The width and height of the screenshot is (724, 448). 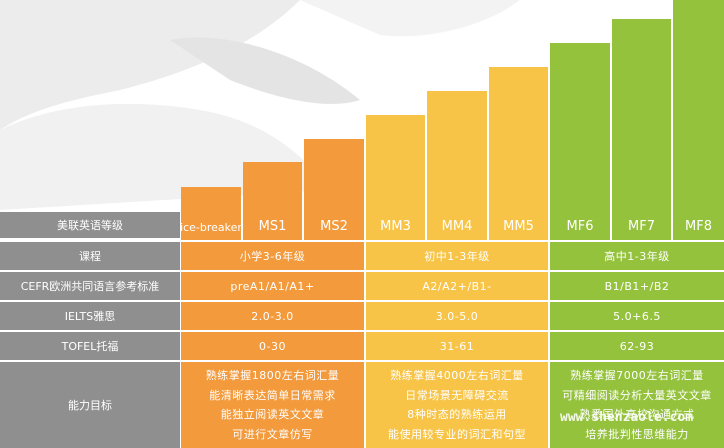 I want to click on ability-item: 8种时态的熟练运用, so click(x=457, y=415).